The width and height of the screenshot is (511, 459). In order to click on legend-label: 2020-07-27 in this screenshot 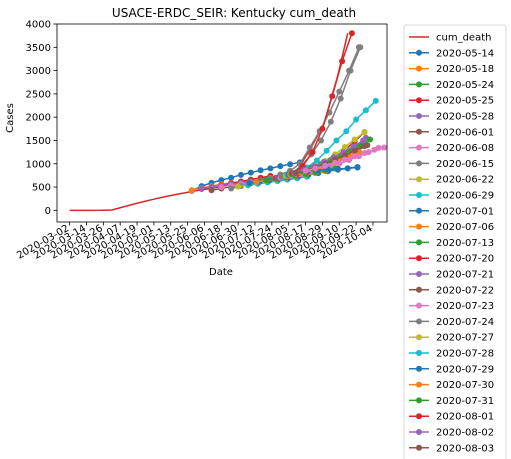, I will do `click(465, 338)`.